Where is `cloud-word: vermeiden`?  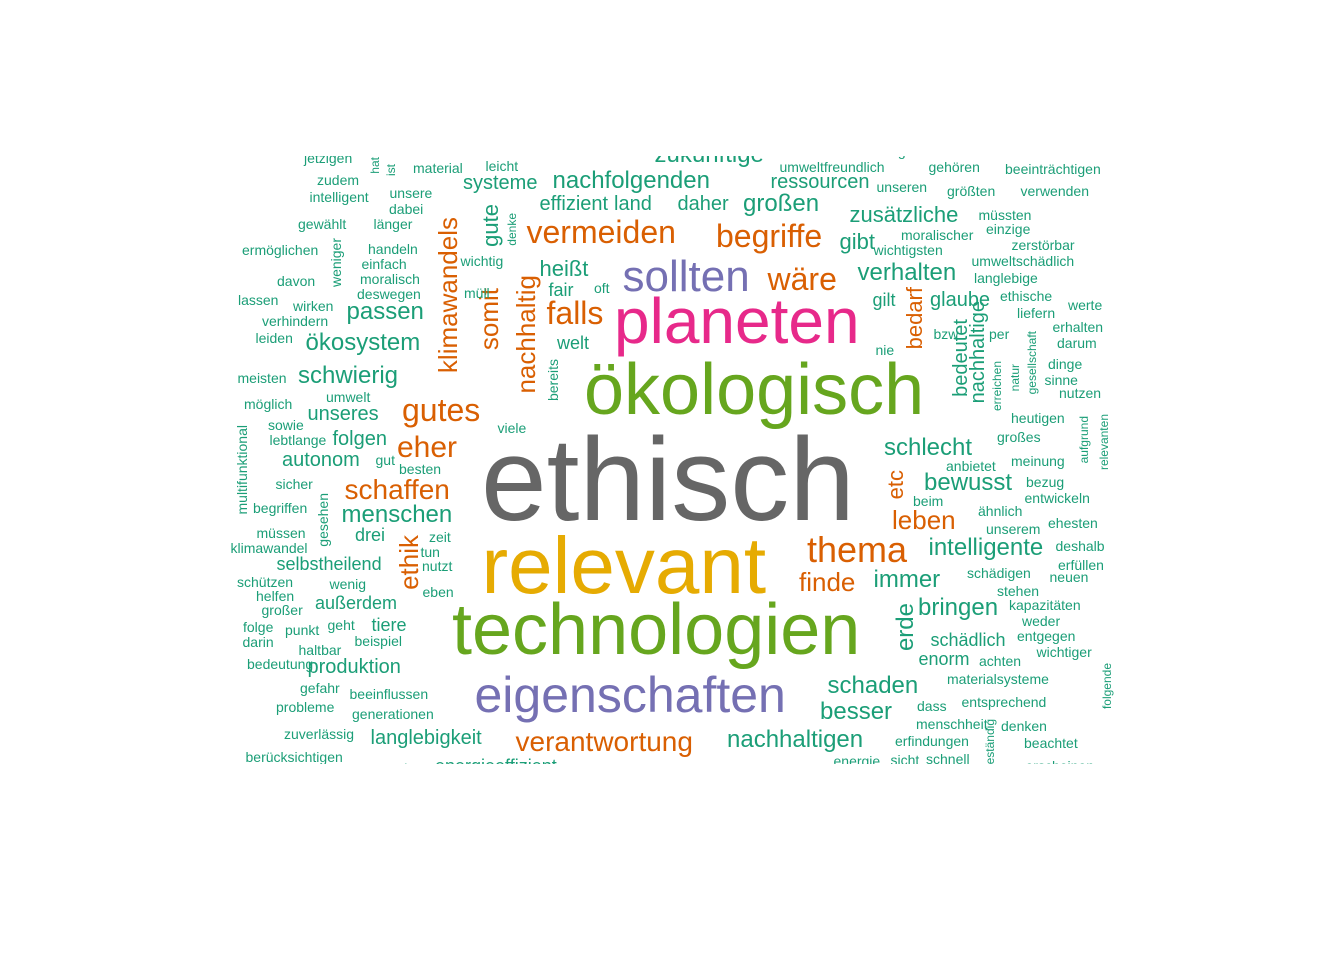
cloud-word: vermeiden is located at coordinates (601, 232).